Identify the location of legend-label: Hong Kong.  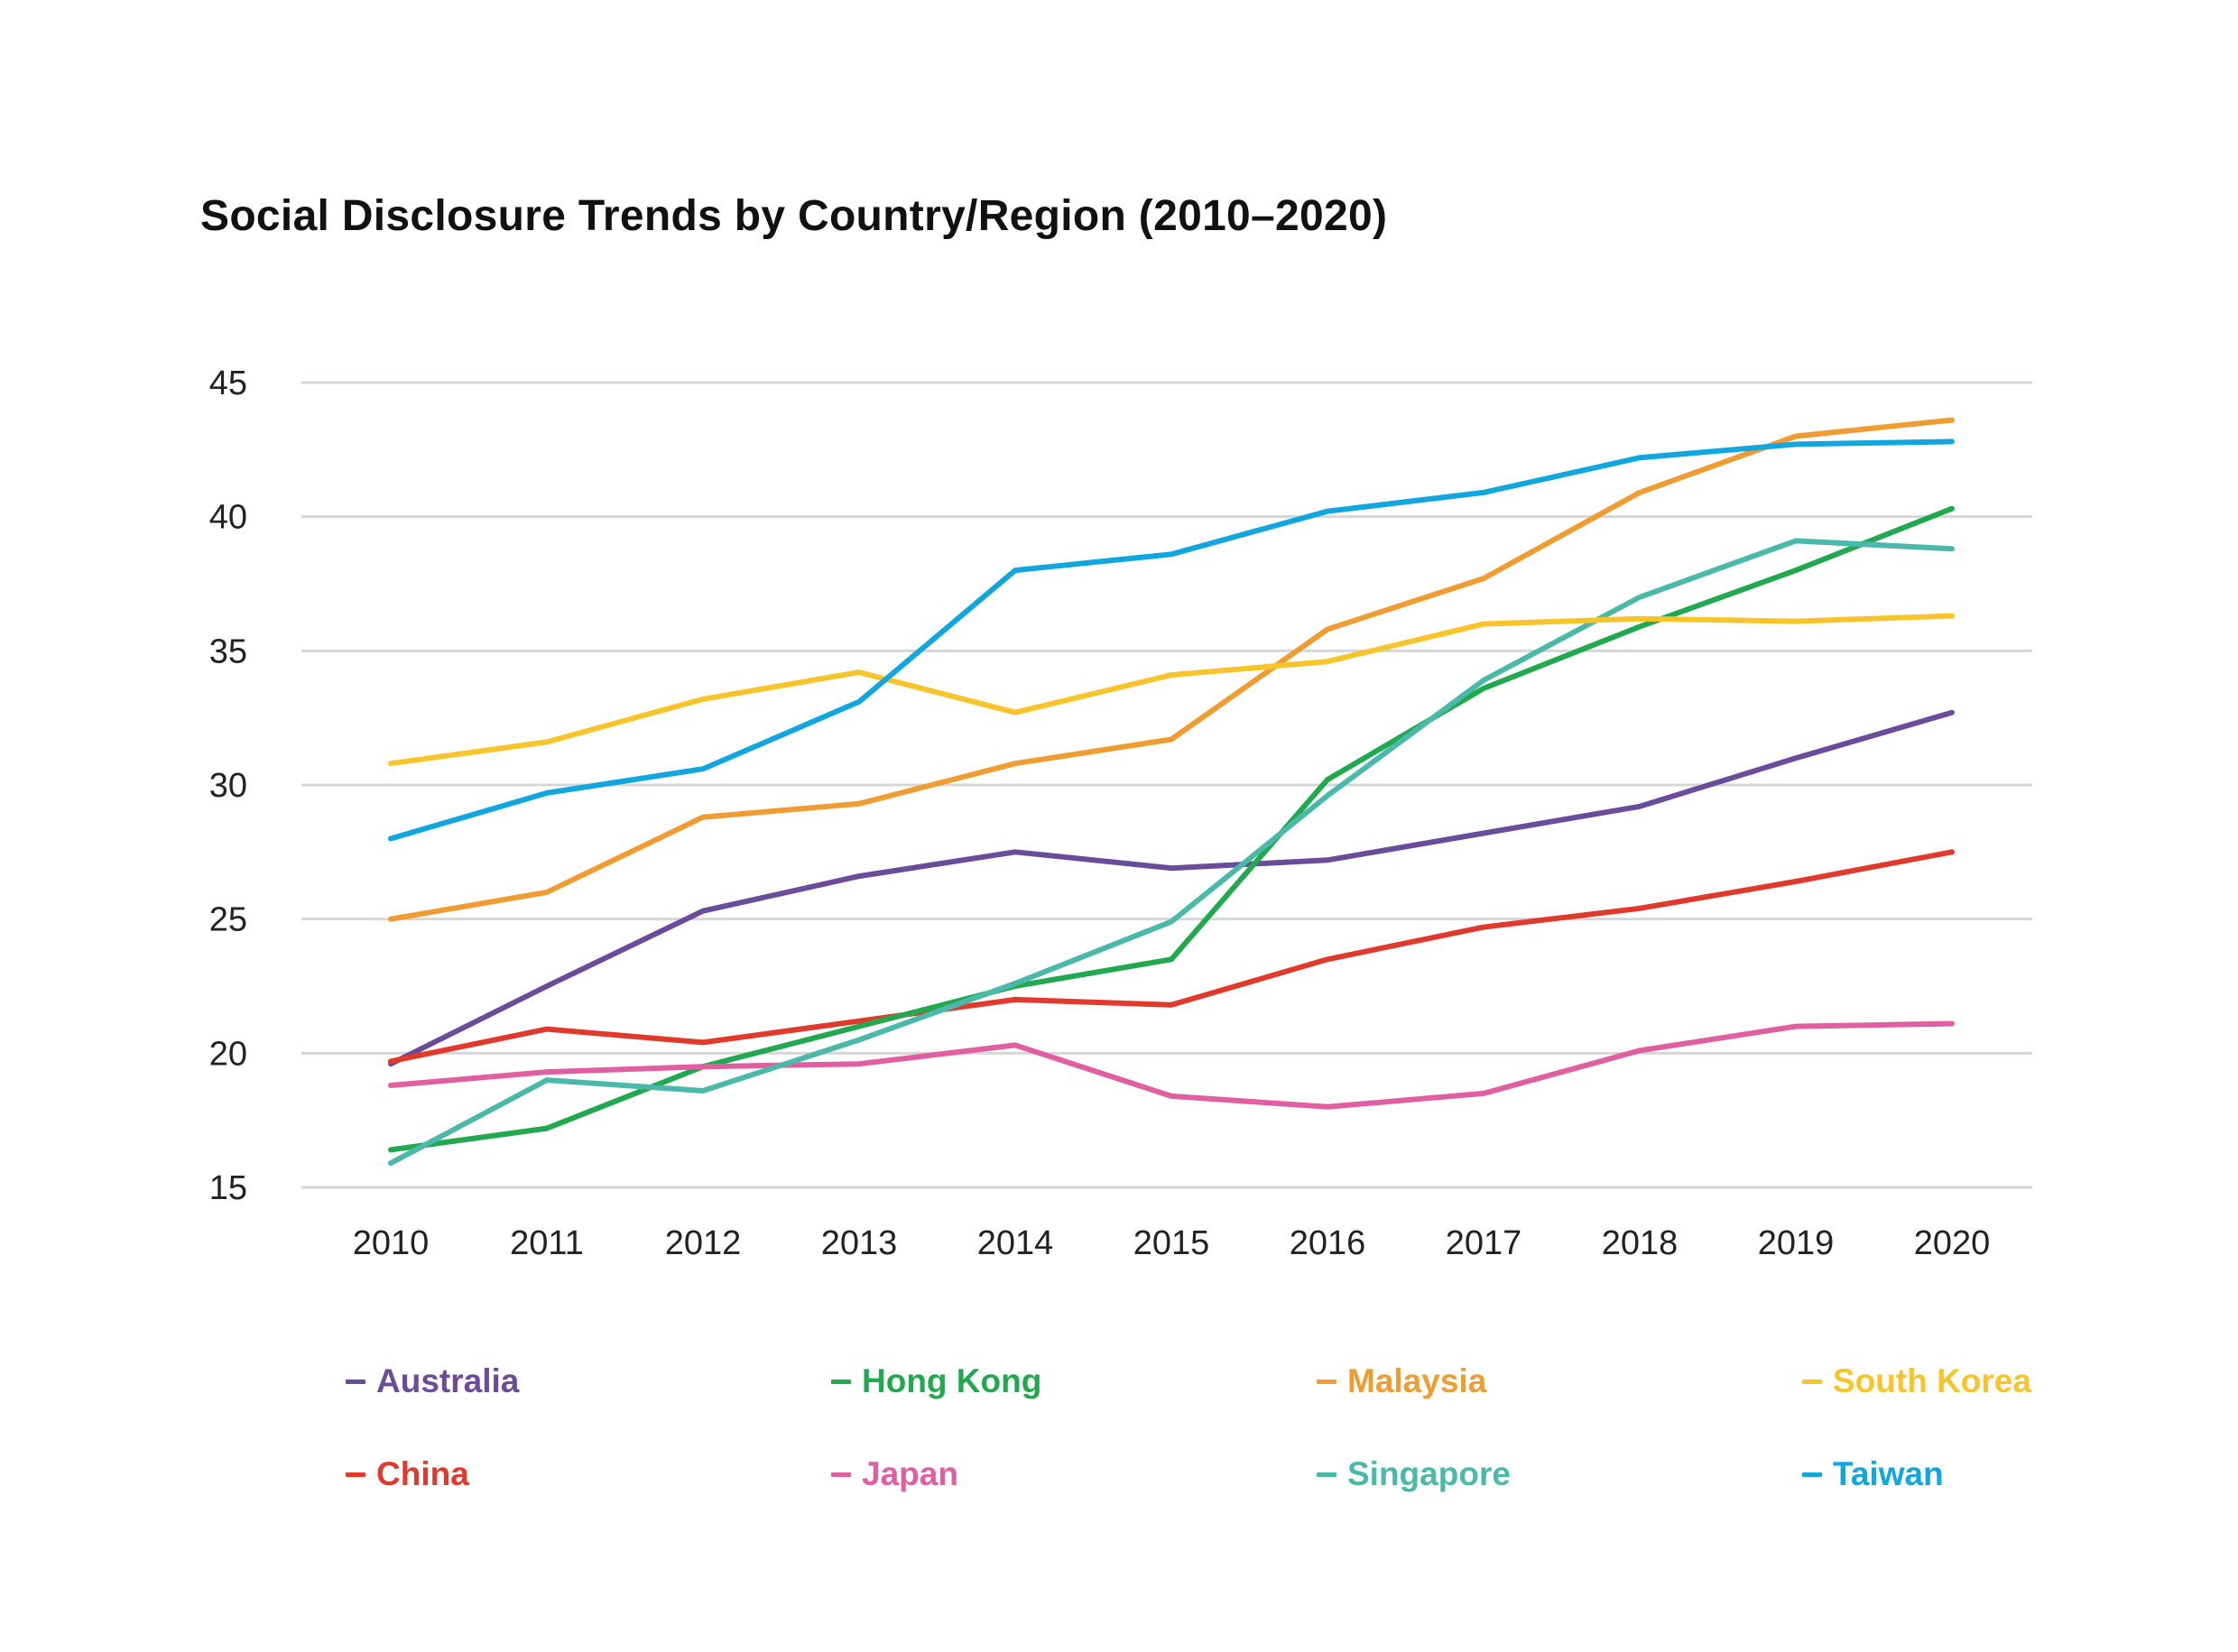
(952, 1380).